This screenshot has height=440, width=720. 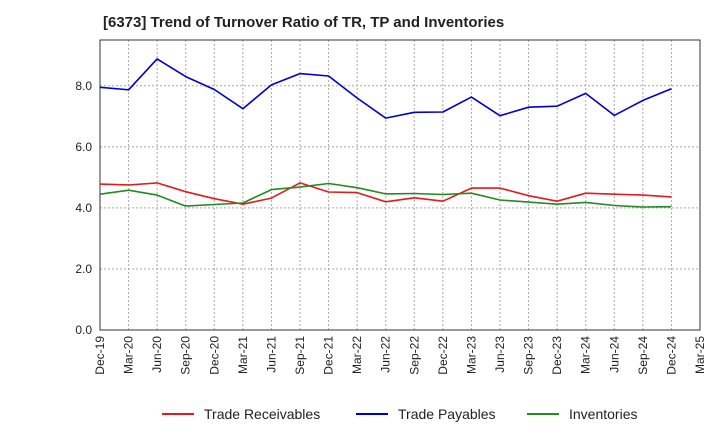 I want to click on legend-label: Trade Receivables, so click(x=262, y=414).